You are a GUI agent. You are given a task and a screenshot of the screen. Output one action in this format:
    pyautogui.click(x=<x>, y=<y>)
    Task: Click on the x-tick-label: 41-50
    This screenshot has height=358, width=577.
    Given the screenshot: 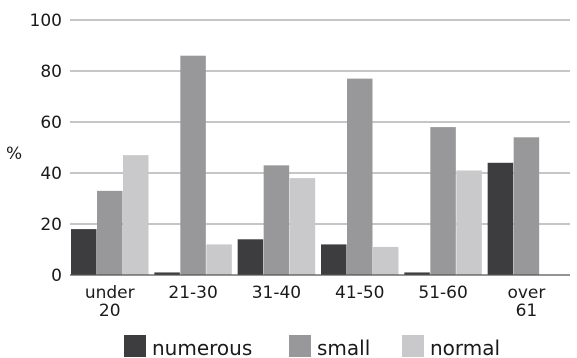 What is the action you would take?
    pyautogui.click(x=359, y=293)
    